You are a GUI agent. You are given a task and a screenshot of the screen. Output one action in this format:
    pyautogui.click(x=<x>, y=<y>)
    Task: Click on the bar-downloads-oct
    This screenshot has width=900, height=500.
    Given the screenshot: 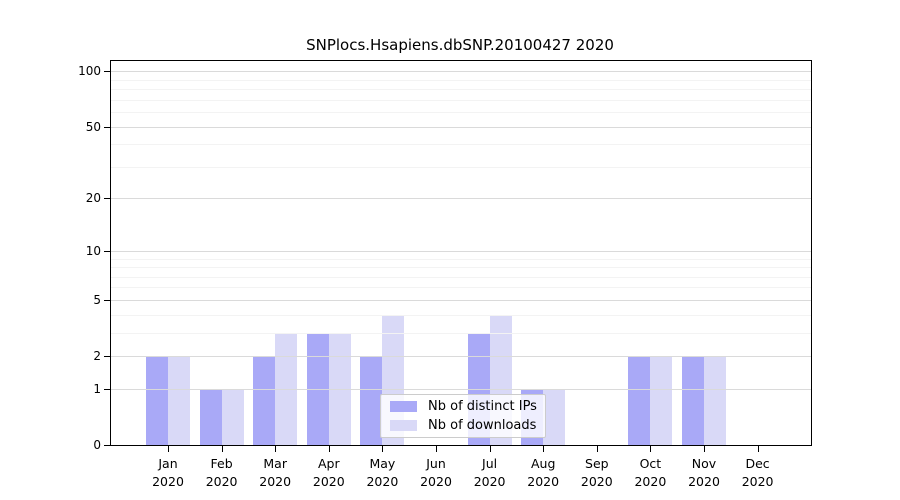 What is the action you would take?
    pyautogui.click(x=661, y=400)
    